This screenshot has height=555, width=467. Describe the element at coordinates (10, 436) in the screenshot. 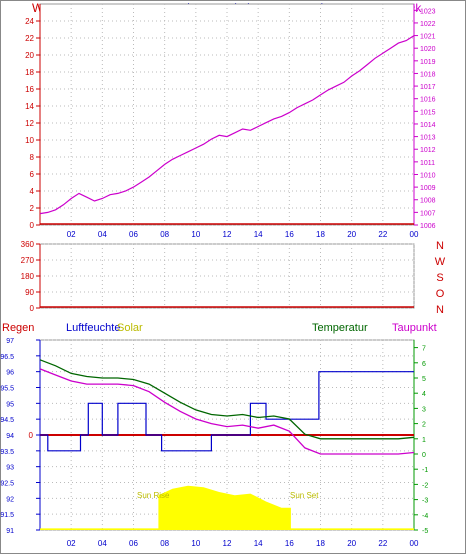

I see `panel3-left-tick-label: 94` at that location.